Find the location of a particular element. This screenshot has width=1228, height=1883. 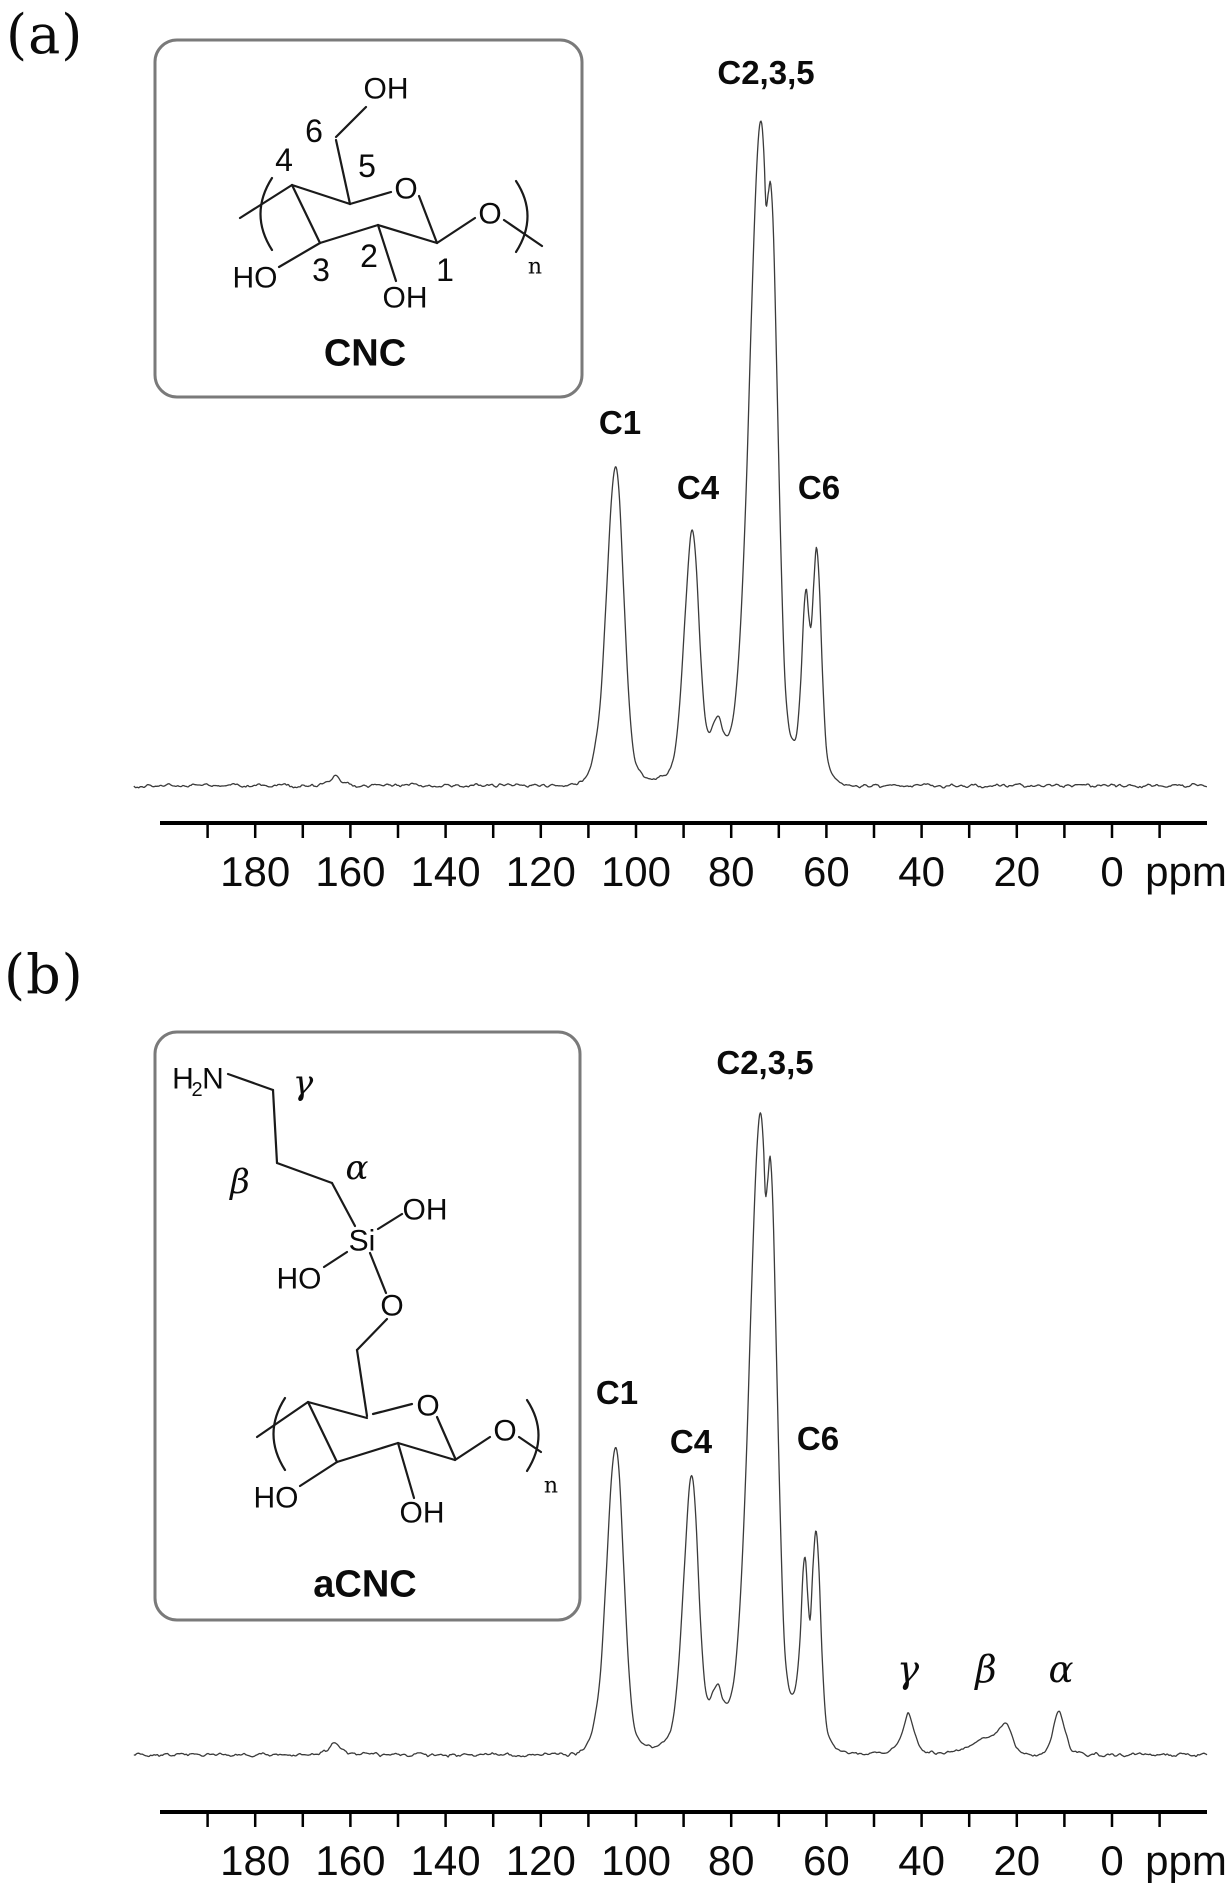

inset-box-b is located at coordinates (367, 1326).